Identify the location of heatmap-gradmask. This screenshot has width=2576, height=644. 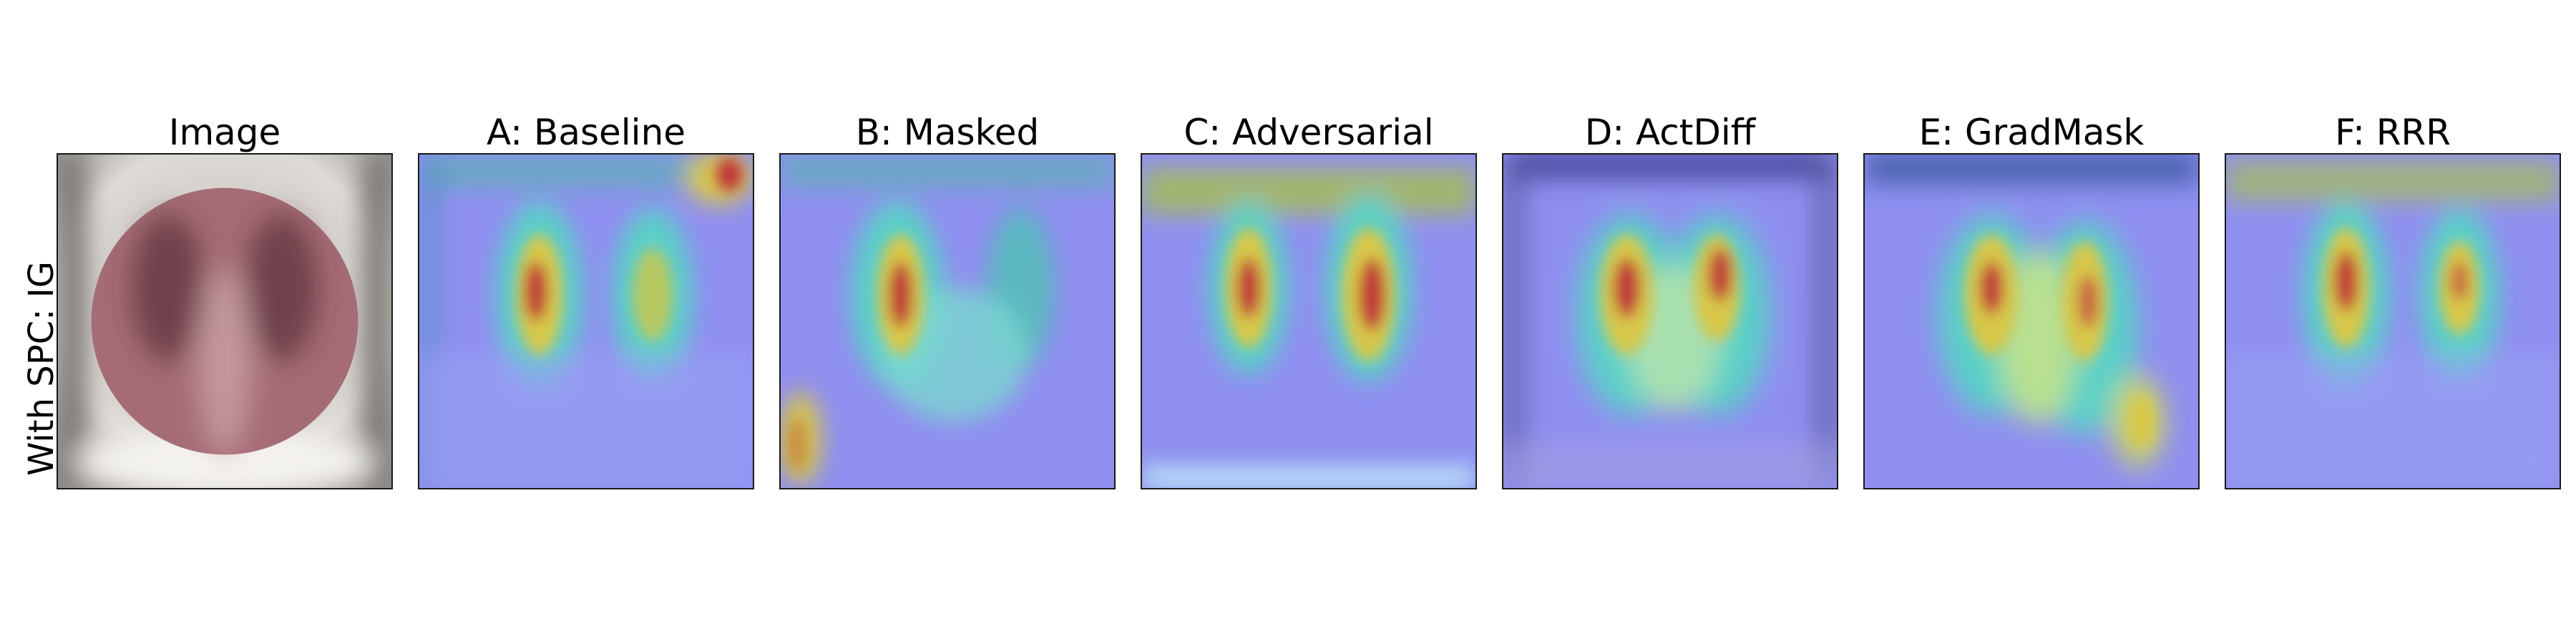
(2031, 321).